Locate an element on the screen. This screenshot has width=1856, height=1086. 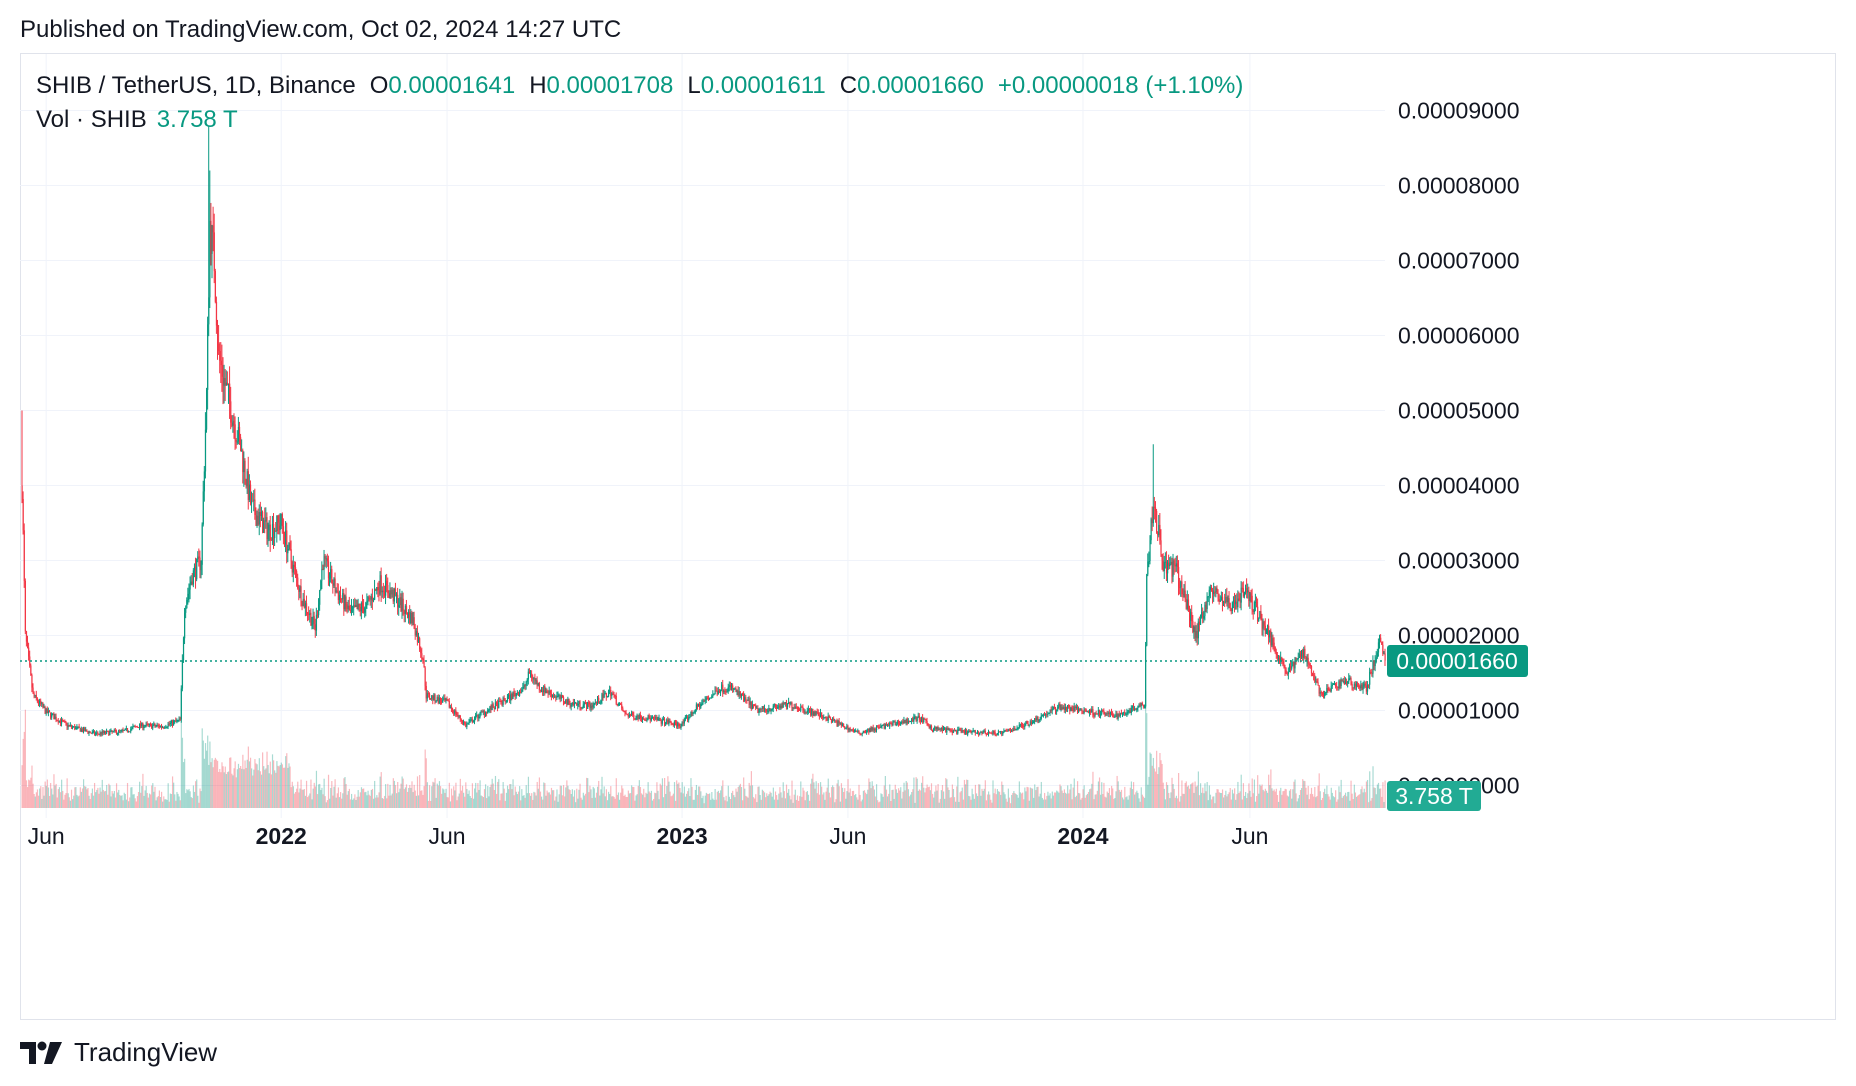
volume-label: Vol · SHIB is located at coordinates (91, 119).